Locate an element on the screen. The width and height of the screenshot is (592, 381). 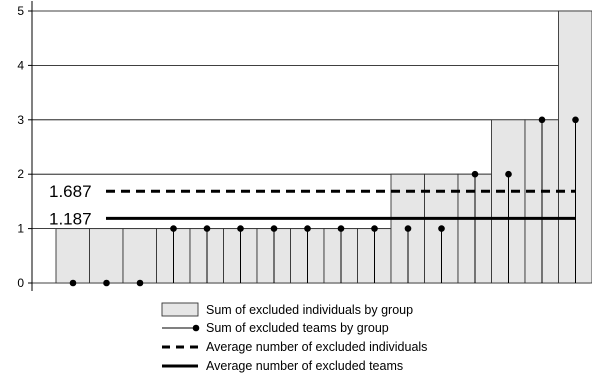
y-tick-label: 3 is located at coordinates (20, 120).